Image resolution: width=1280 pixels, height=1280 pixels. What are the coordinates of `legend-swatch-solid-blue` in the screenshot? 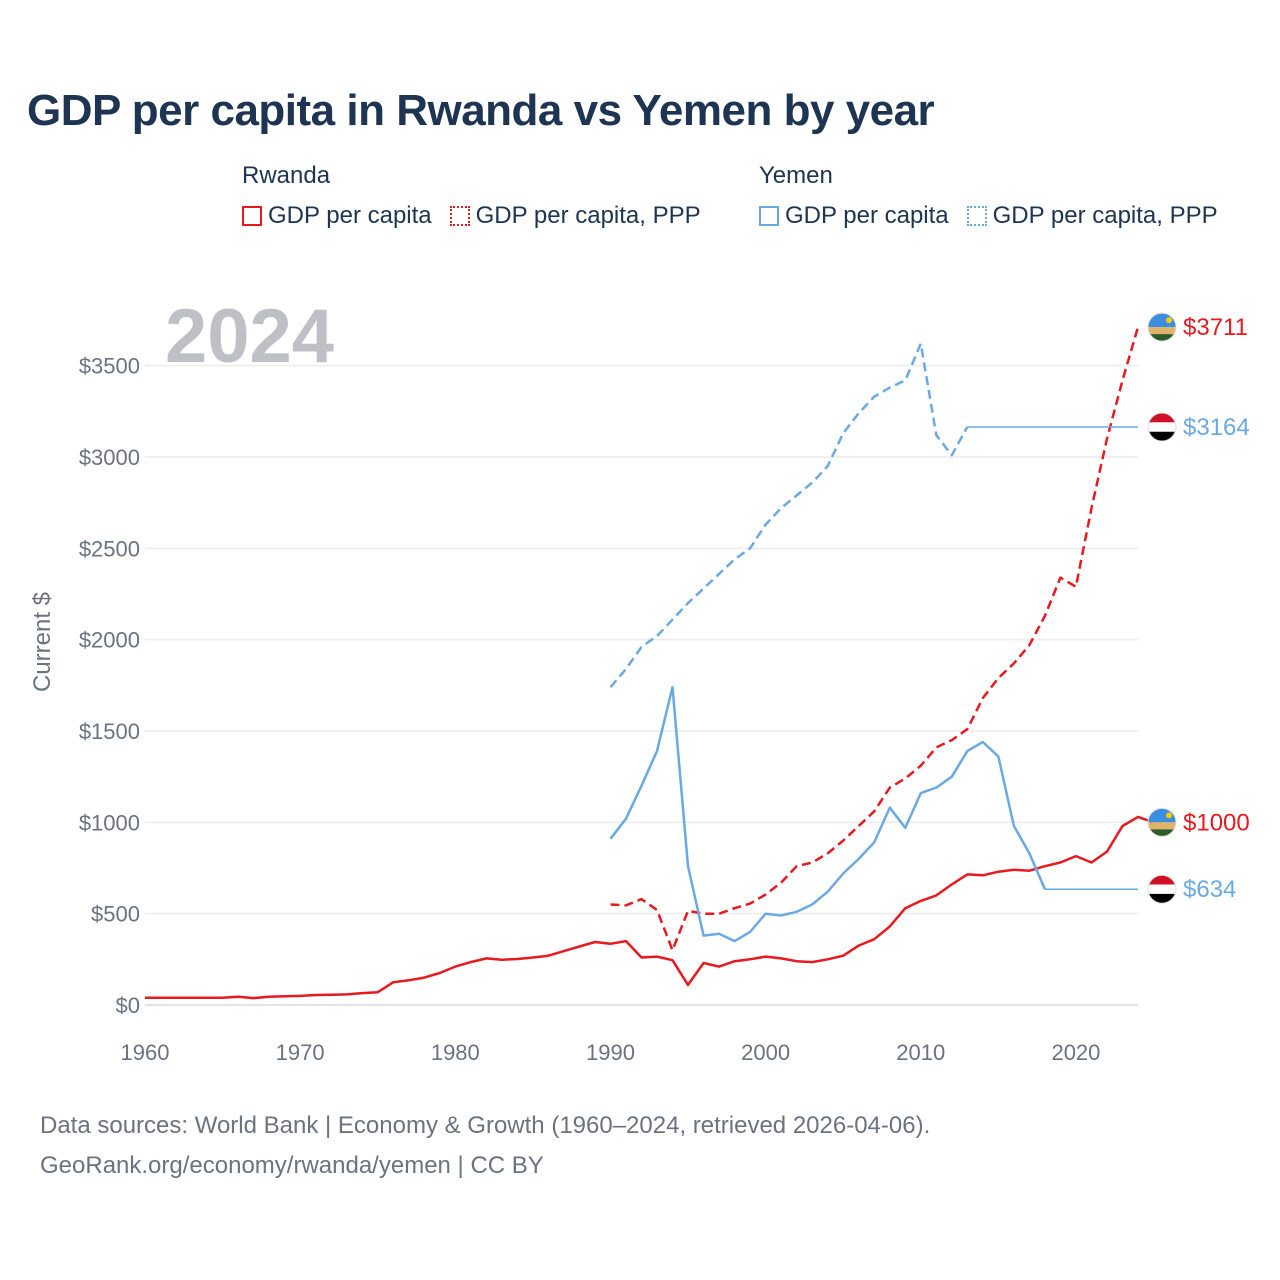 It's located at (769, 216).